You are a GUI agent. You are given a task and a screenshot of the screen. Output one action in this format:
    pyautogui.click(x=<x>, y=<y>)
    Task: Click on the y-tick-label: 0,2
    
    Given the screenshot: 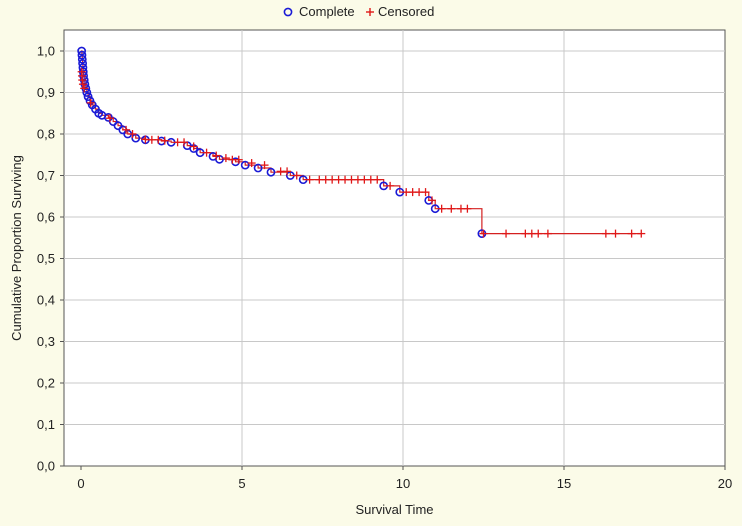 What is the action you would take?
    pyautogui.click(x=46, y=383)
    